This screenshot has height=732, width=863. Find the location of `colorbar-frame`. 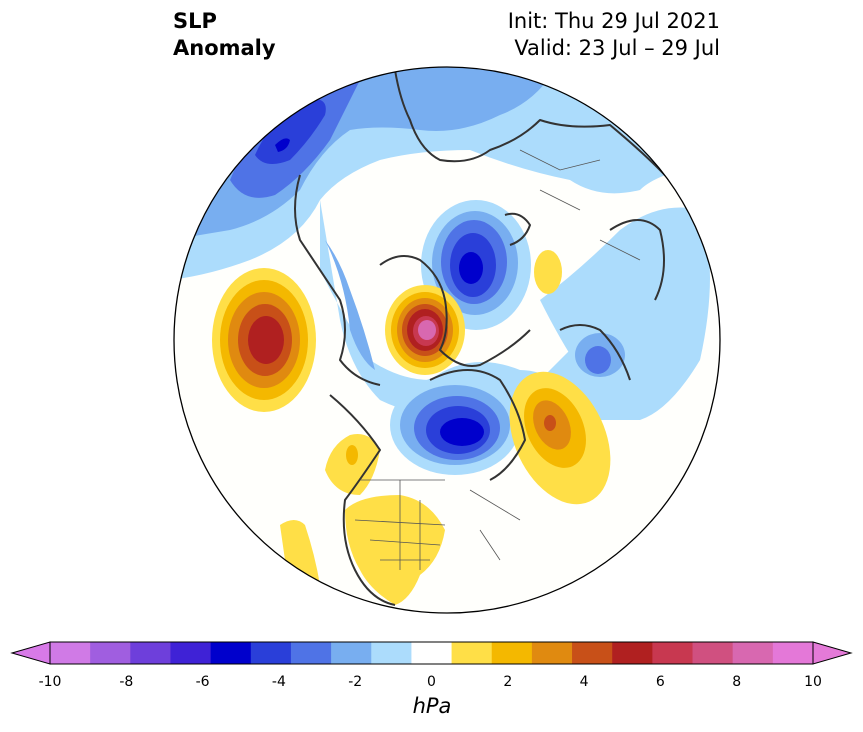

colorbar-frame is located at coordinates (431, 653).